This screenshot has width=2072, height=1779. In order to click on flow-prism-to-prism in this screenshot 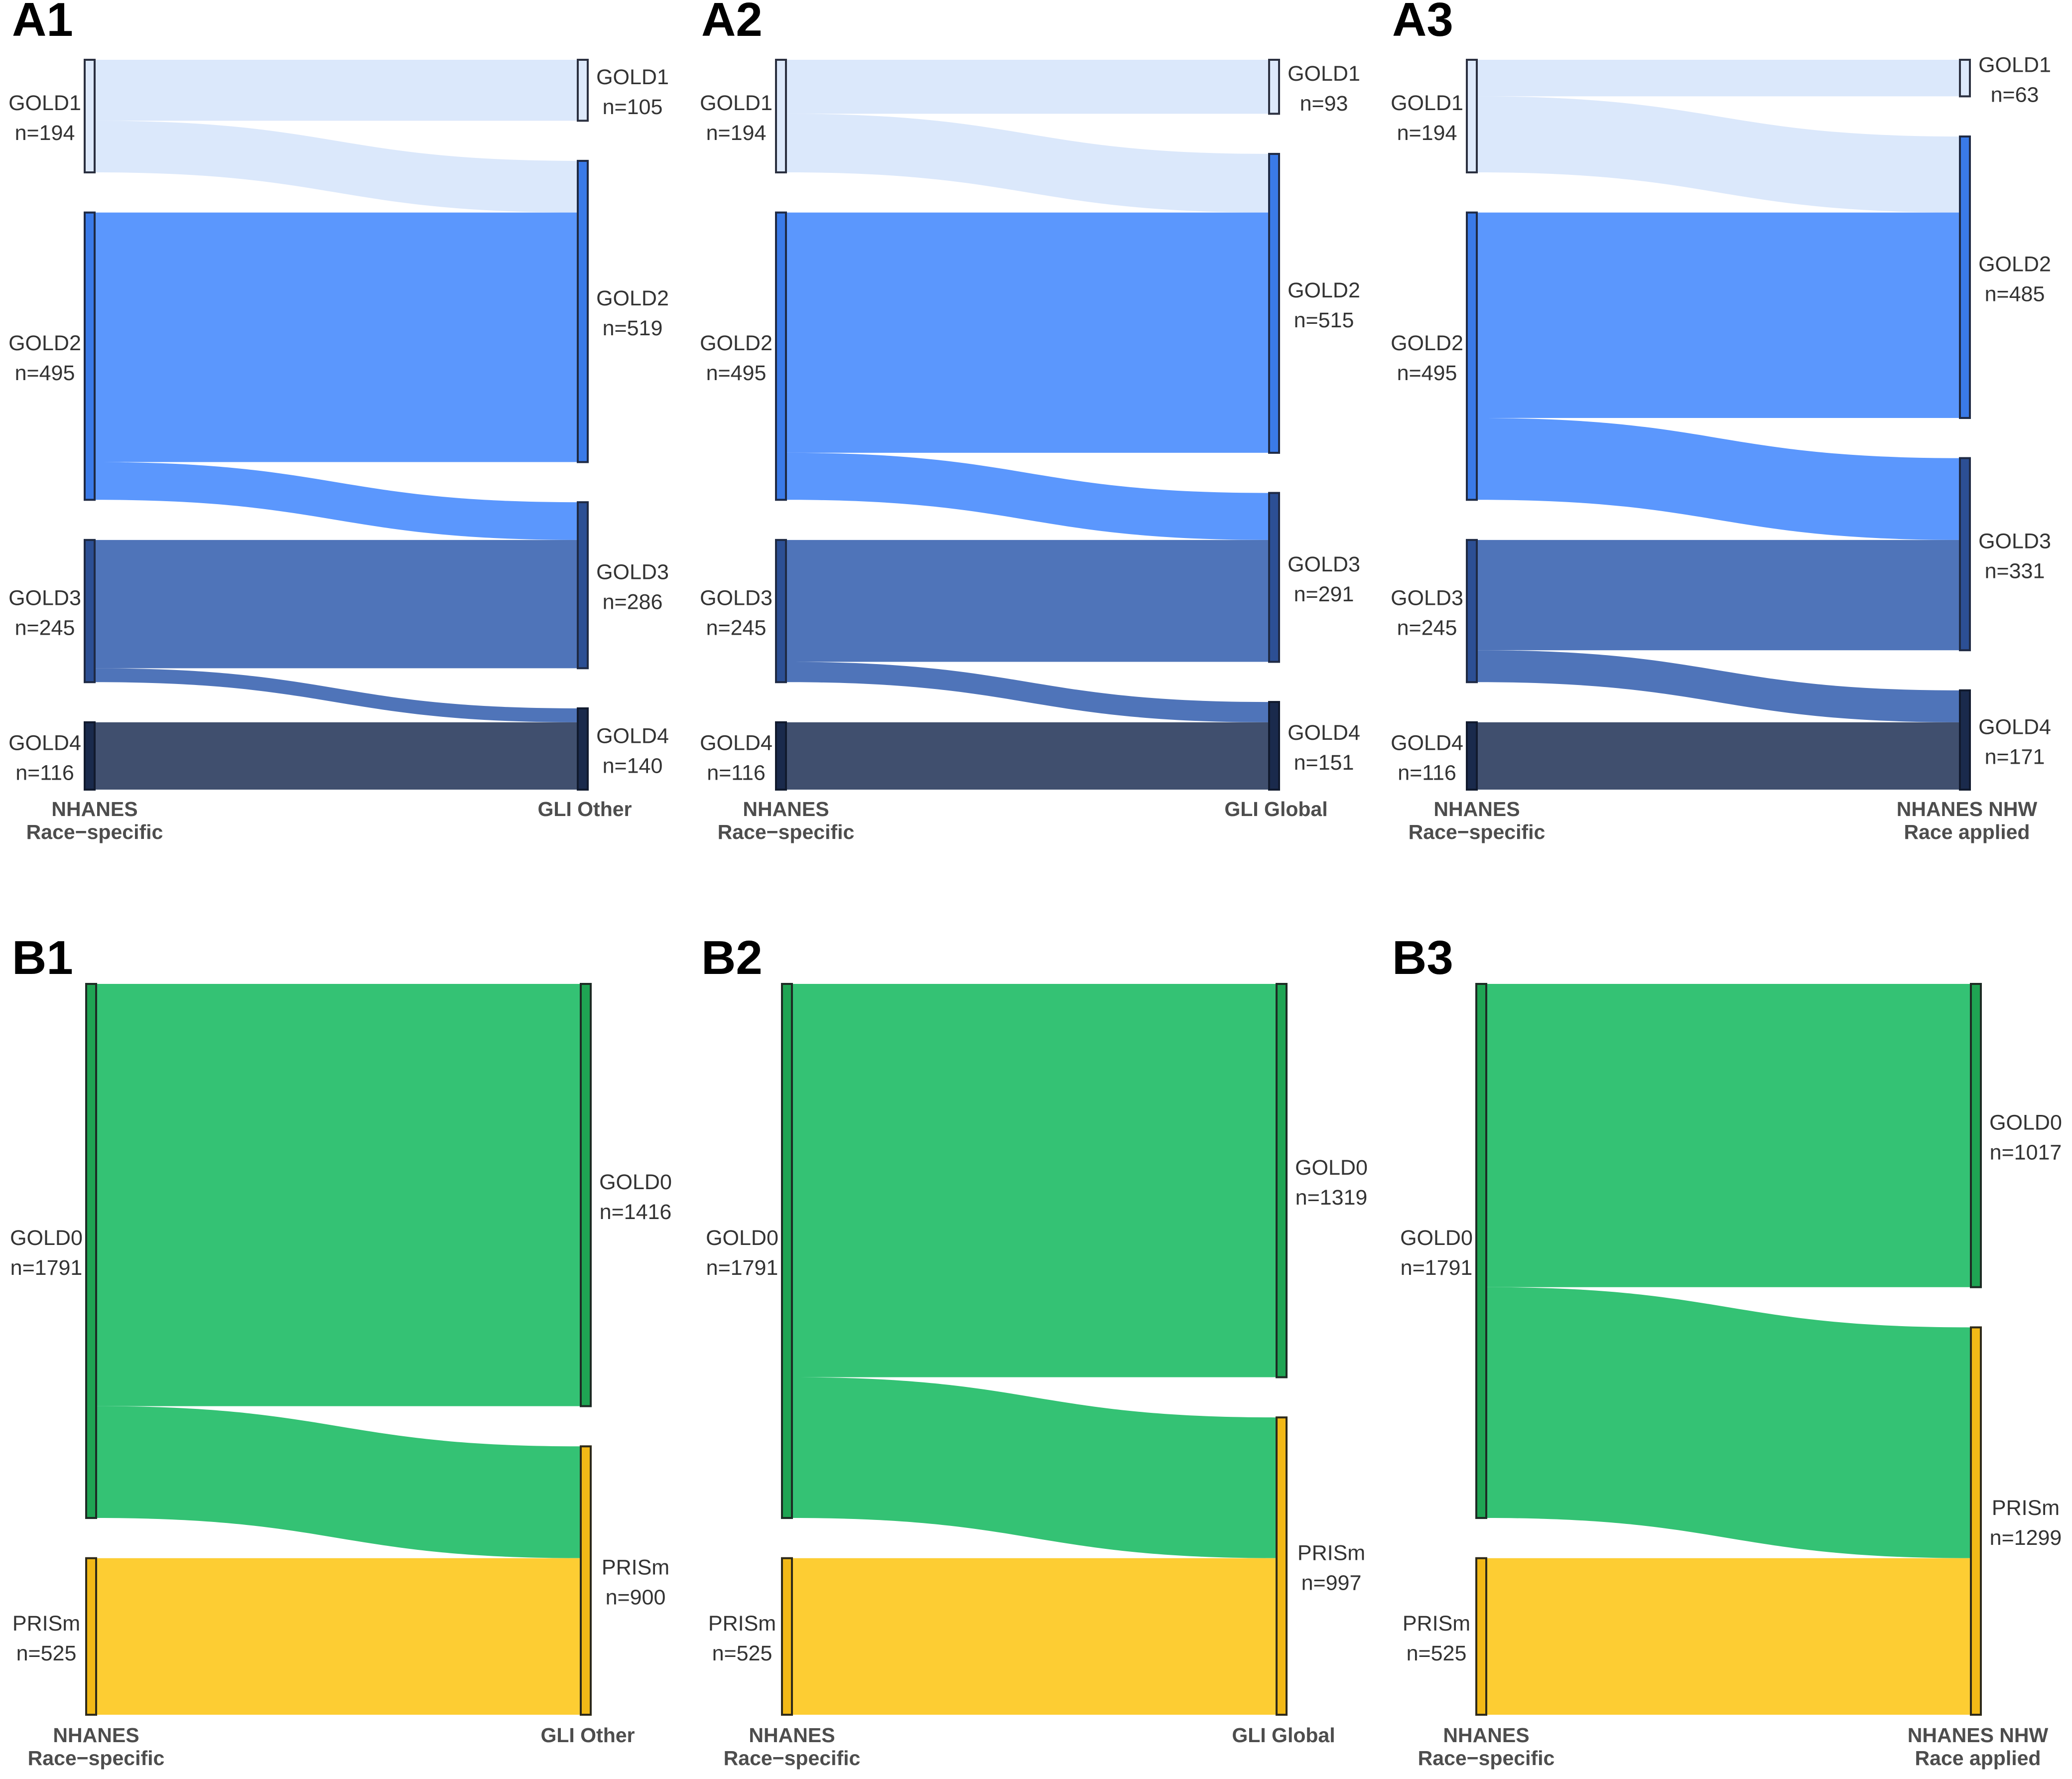, I will do `click(1728, 1636)`.